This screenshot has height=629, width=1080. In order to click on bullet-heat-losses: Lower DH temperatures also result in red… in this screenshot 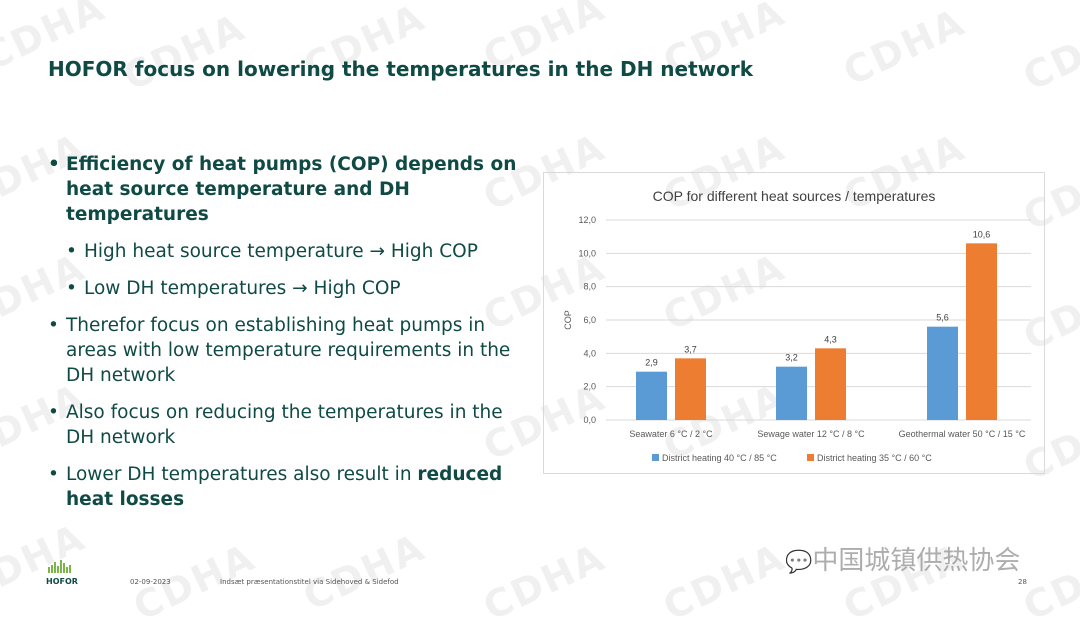, I will do `click(283, 487)`.